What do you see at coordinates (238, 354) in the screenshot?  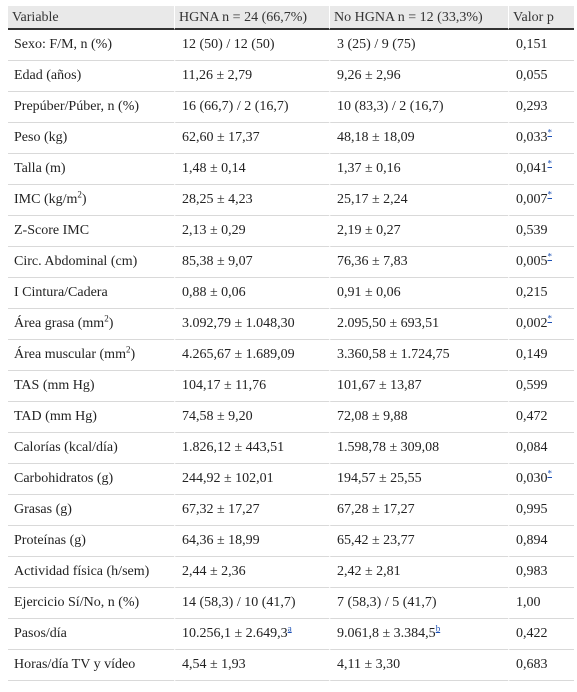 I see `hgna-value-text: 4.265,67 ± 1.689,09` at bounding box center [238, 354].